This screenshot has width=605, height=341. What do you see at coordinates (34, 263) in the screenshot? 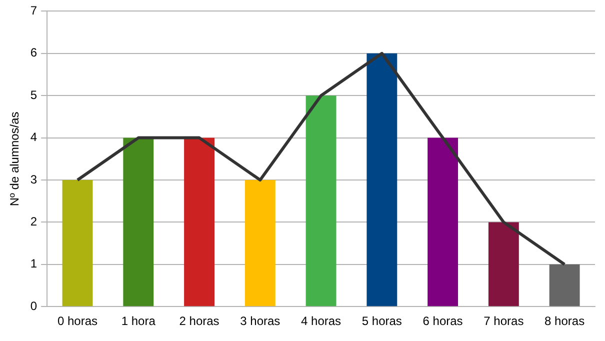
I see `y-tick-label: 1` at bounding box center [34, 263].